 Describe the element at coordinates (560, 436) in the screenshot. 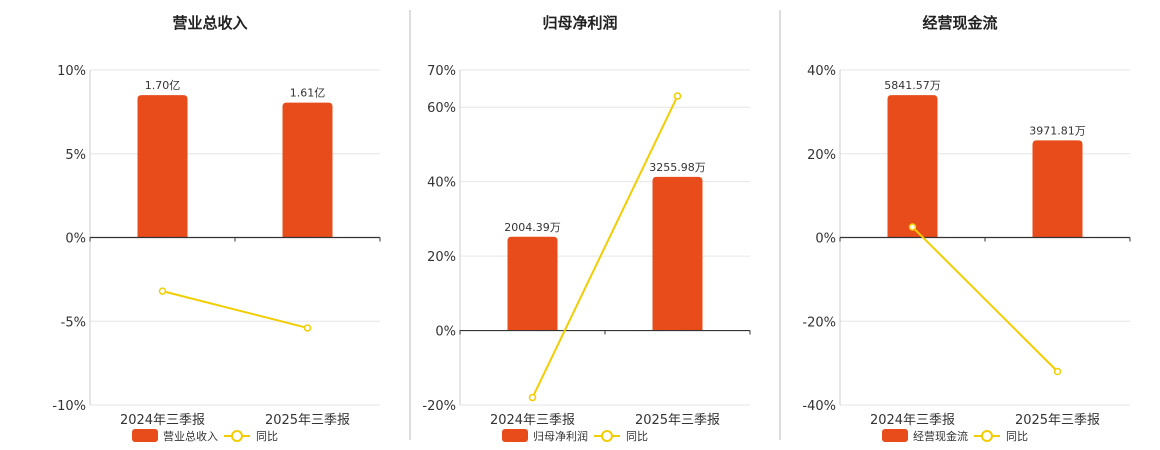

I see `legend-bar-label: 归母净利润` at that location.